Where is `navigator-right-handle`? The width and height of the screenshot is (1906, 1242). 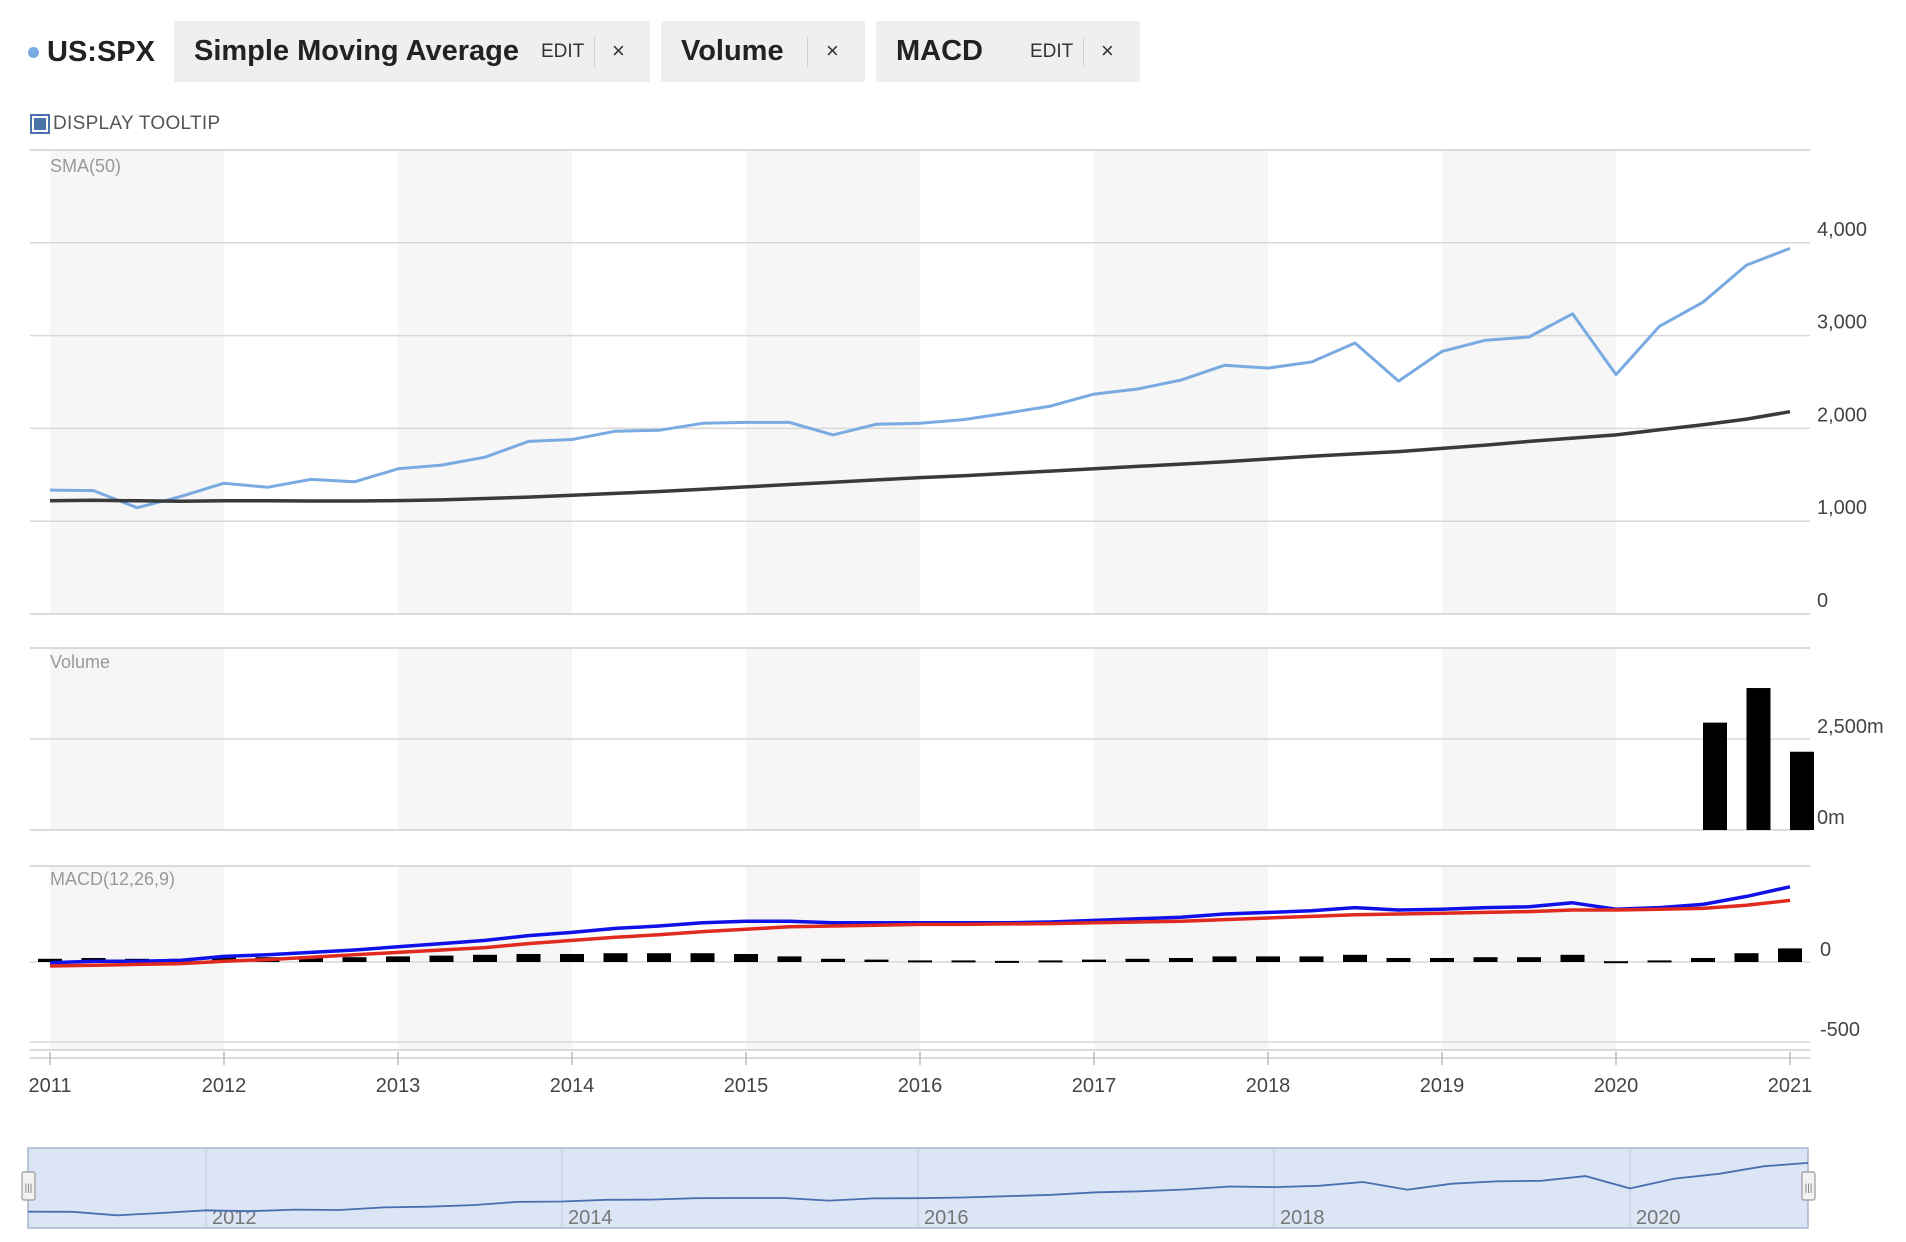 navigator-right-handle is located at coordinates (1808, 1186).